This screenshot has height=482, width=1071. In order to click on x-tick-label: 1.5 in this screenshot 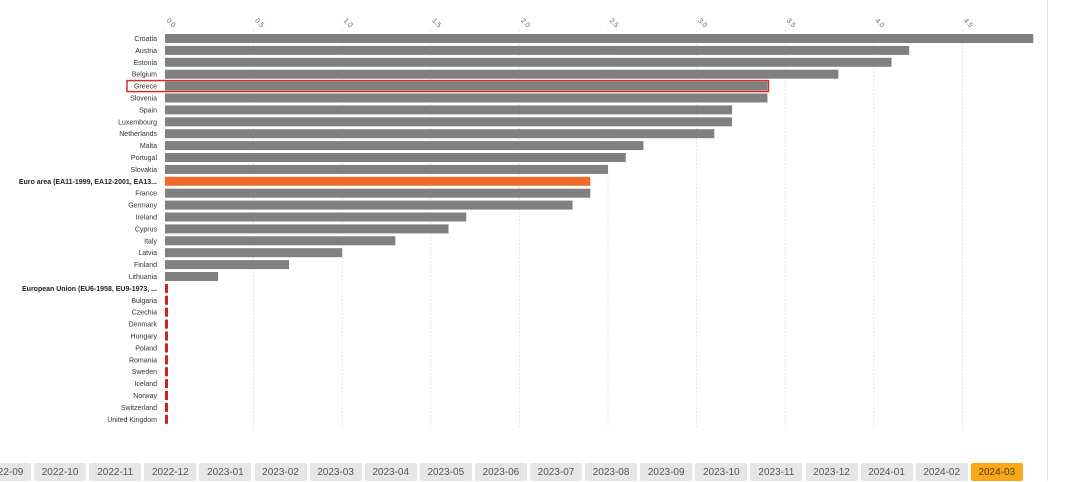, I will do `click(436, 23)`.